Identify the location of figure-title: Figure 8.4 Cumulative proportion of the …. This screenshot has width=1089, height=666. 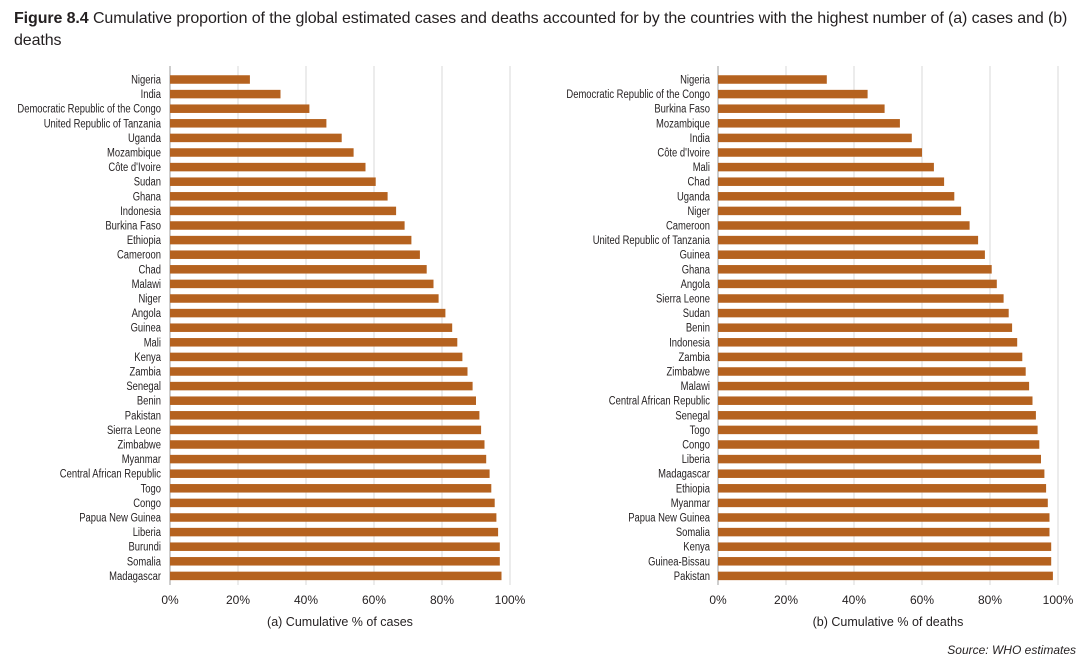
(546, 30).